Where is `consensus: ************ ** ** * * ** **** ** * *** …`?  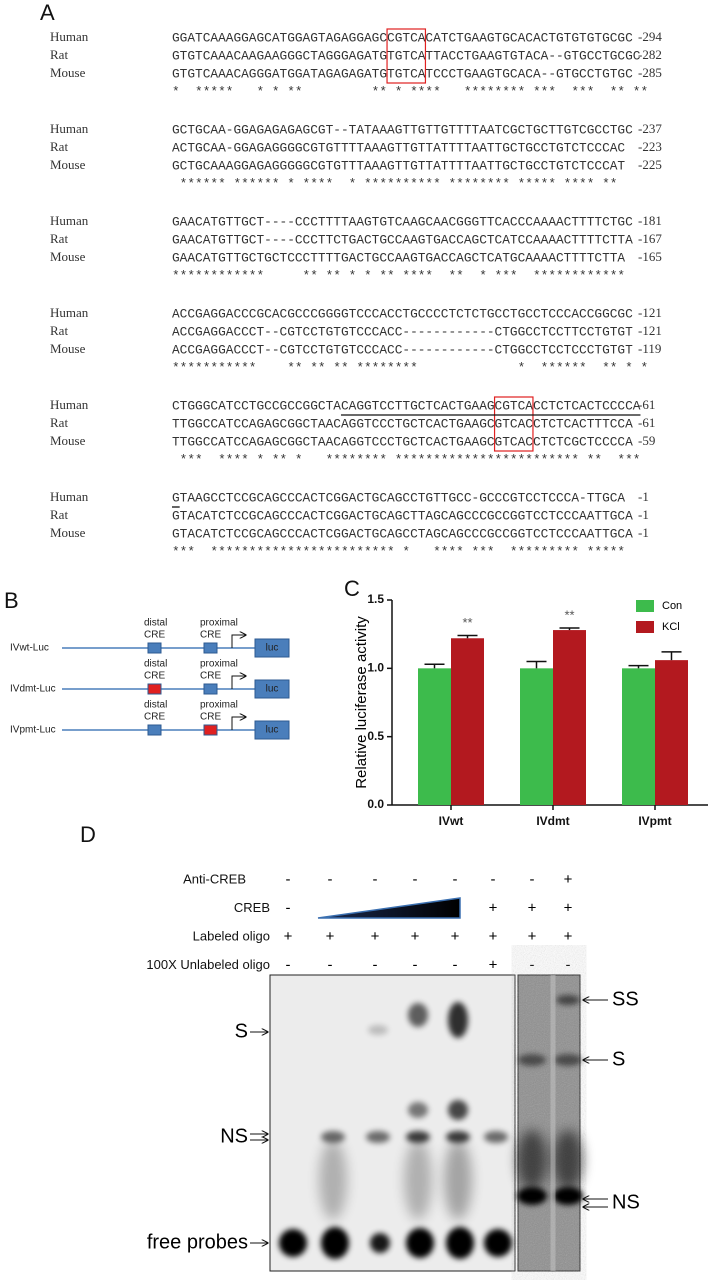 consensus: ************ ** ** * * ** **** ** * *** … is located at coordinates (398, 275).